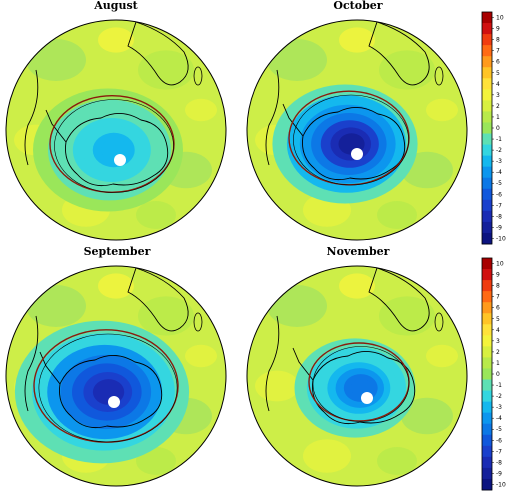 Image resolution: width=509 pixels, height=495 pixels. What do you see at coordinates (358, 251) in the screenshot?
I see `panel-title: November` at bounding box center [358, 251].